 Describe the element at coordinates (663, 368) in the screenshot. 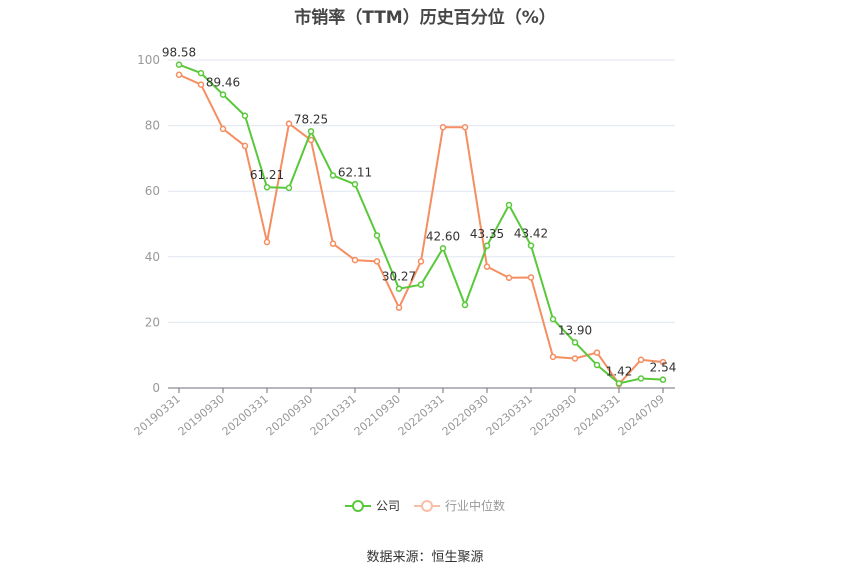

I see `data-label: 2.54` at that location.